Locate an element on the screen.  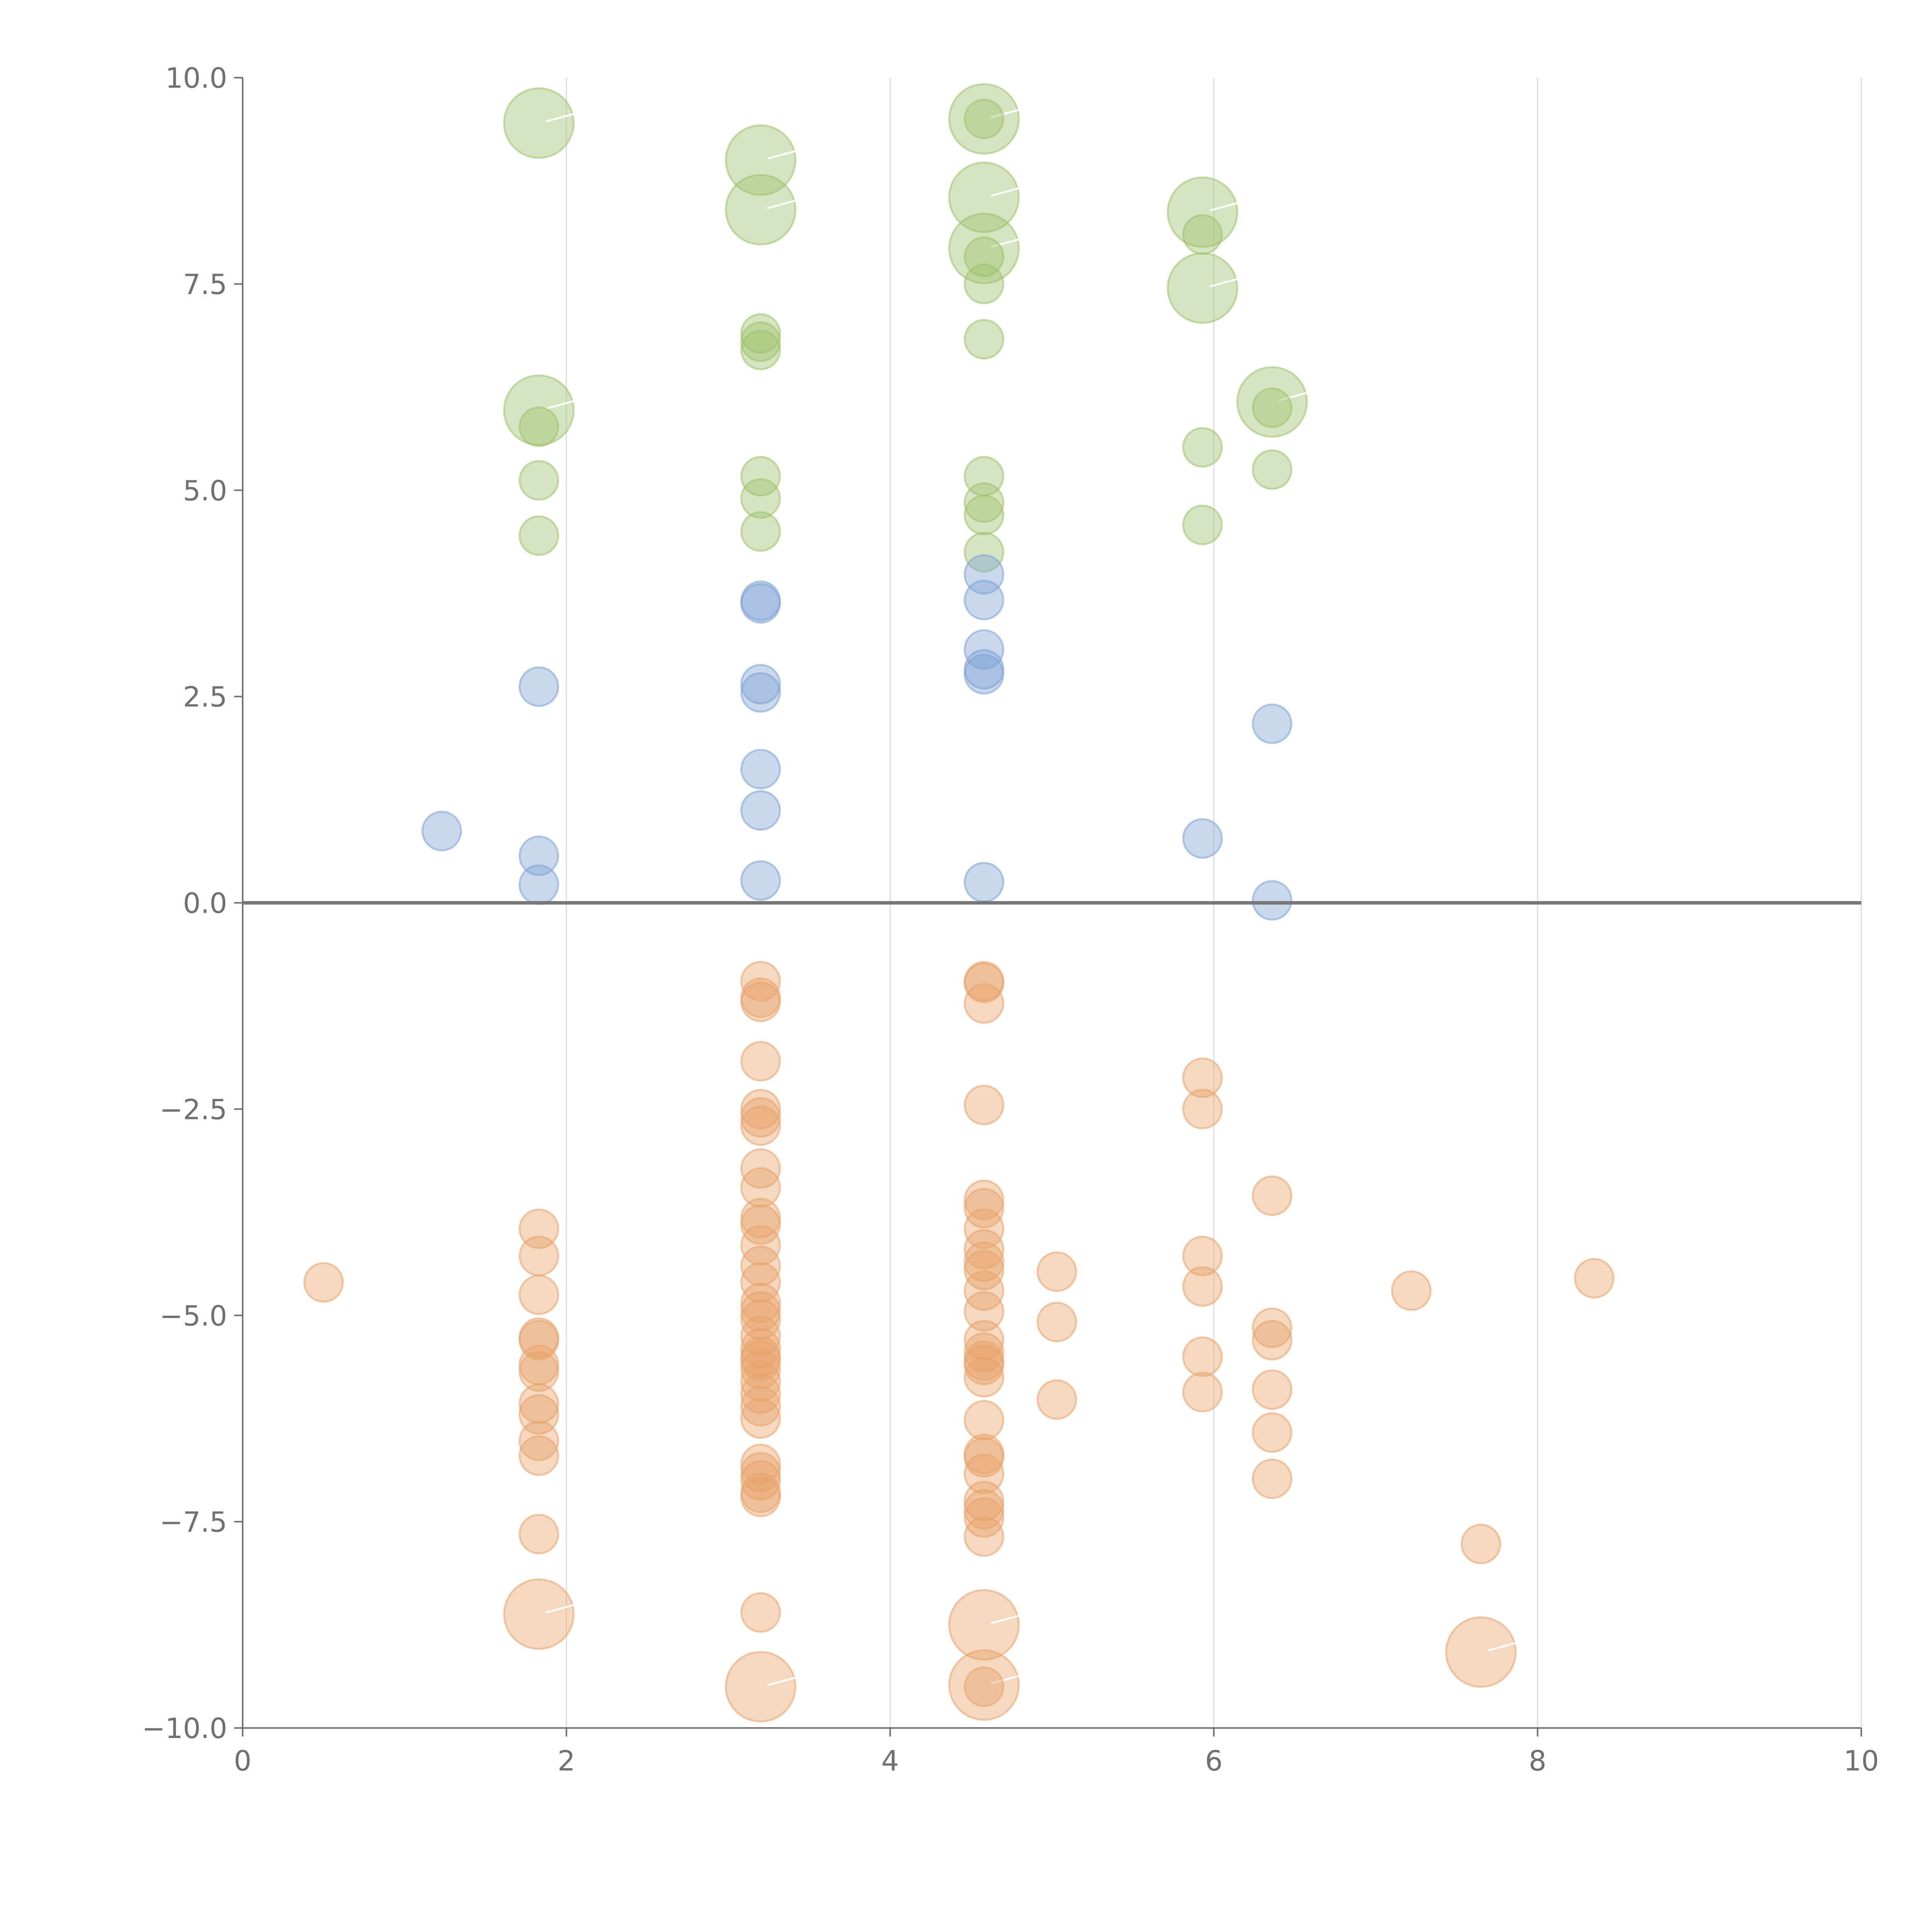
x-tick-label: 6 is located at coordinates (1214, 1761).